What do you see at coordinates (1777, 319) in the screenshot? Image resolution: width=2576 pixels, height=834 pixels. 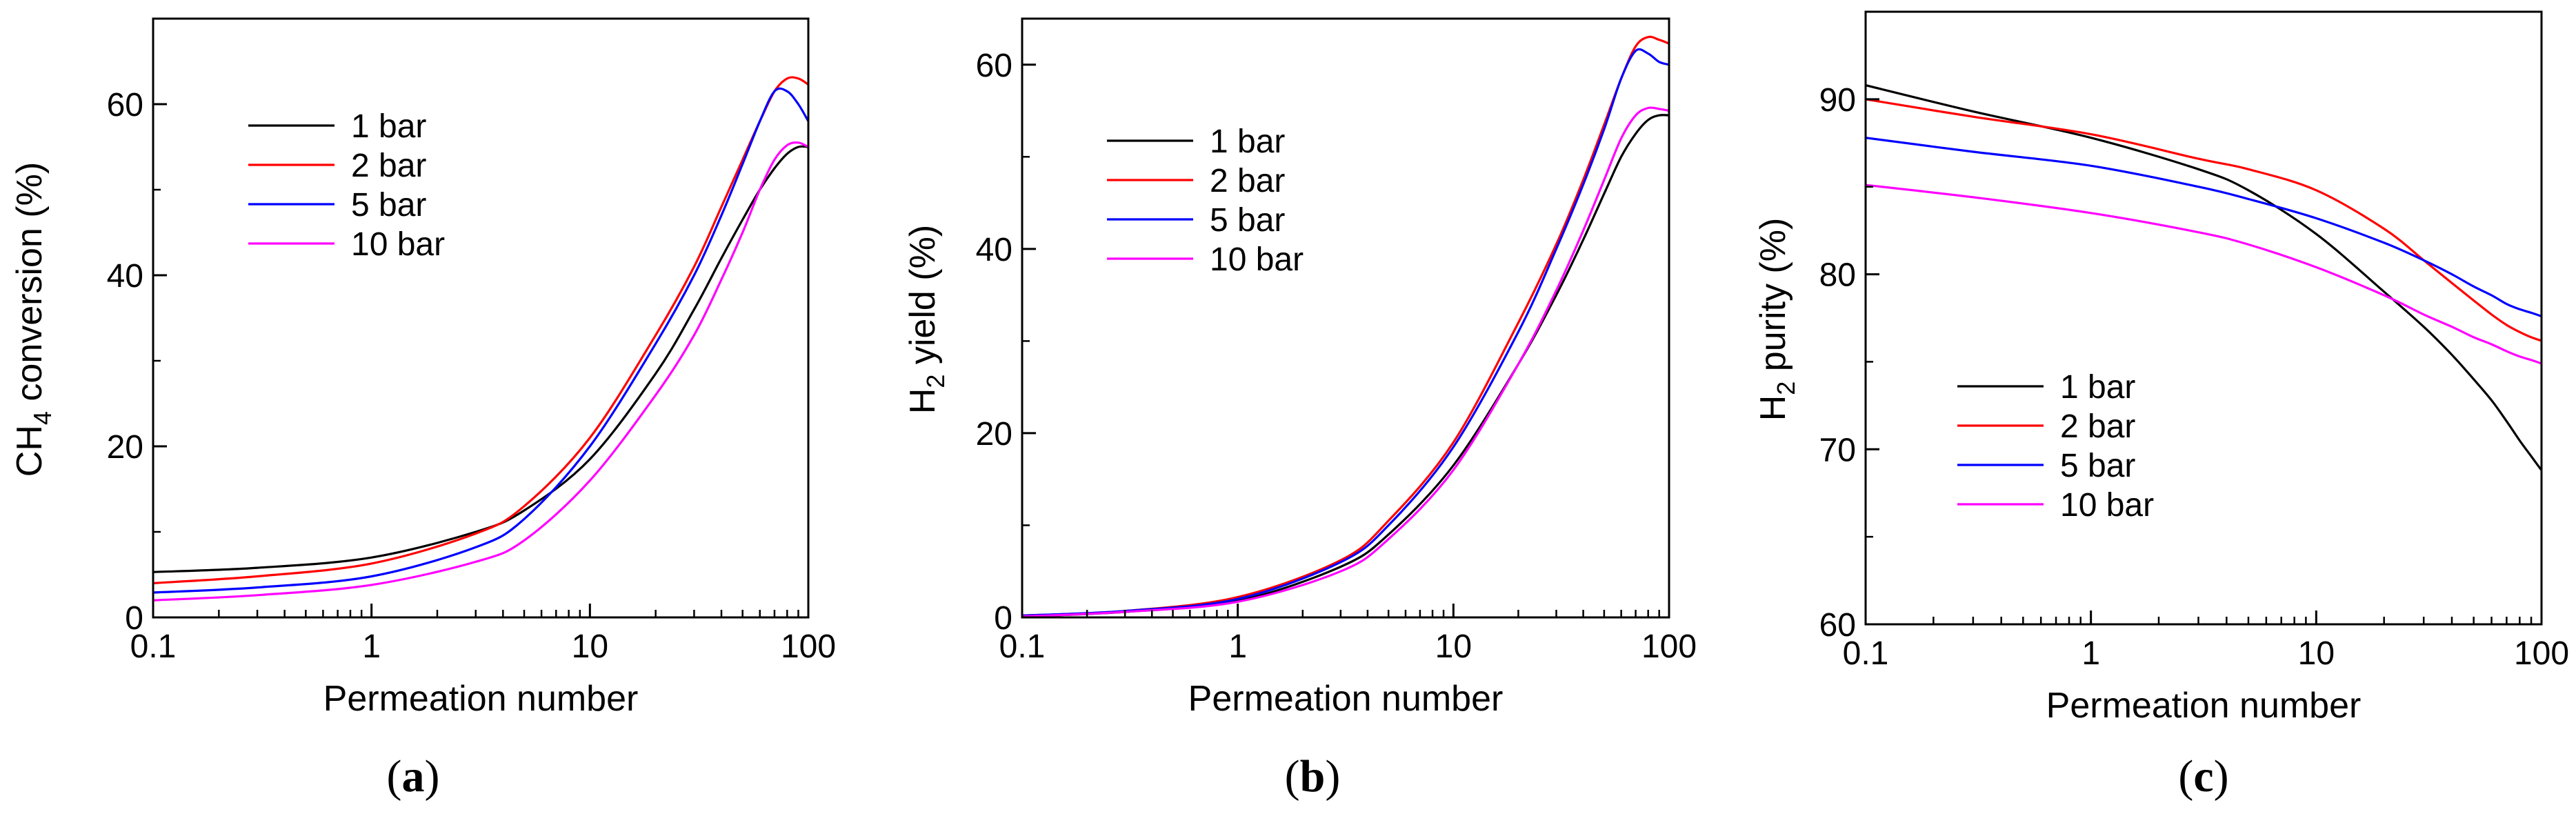 I see `y-axis-label: H2 purity (%)` at bounding box center [1777, 319].